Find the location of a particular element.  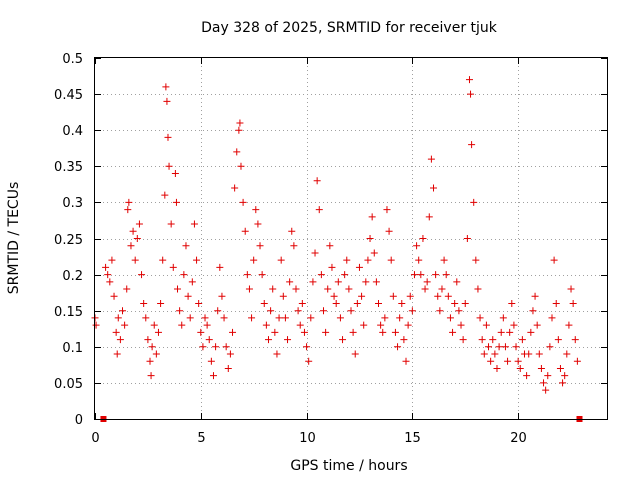

x-axis-title: GPS time / hours is located at coordinates (348, 466).